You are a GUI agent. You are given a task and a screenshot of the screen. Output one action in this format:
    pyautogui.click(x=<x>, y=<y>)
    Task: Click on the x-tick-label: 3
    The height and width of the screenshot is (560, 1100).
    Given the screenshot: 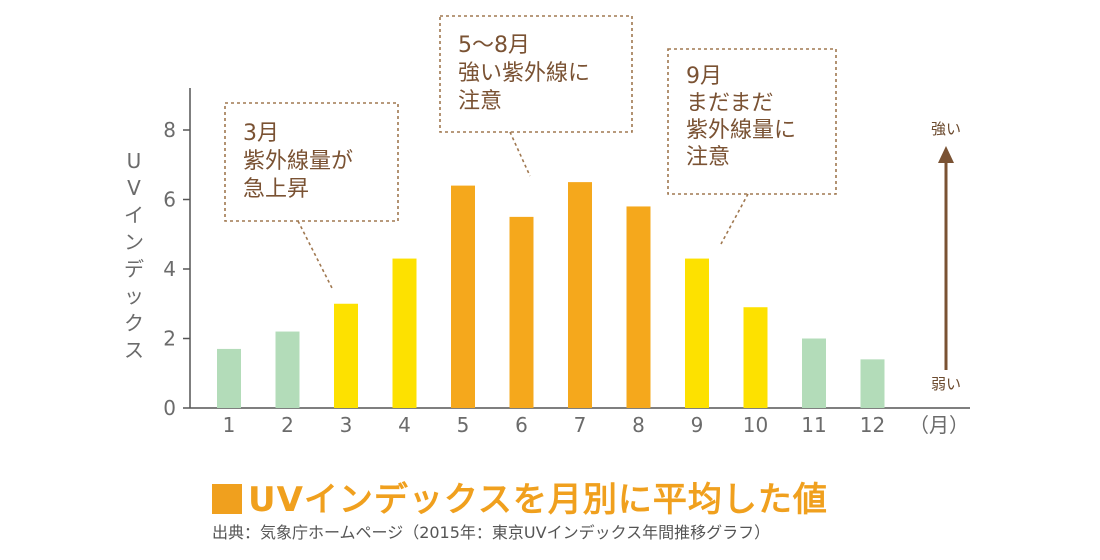 What is the action you would take?
    pyautogui.click(x=346, y=425)
    